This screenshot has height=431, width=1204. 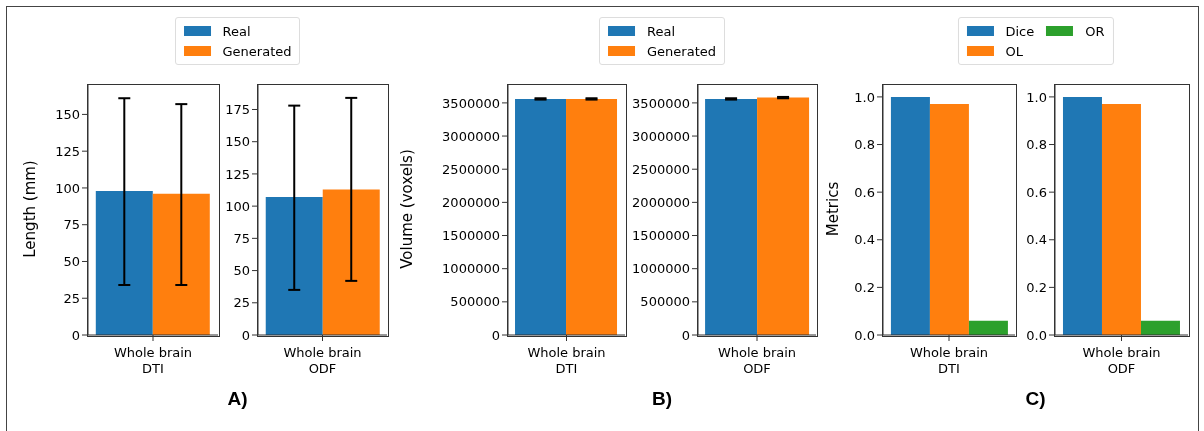 What do you see at coordinates (237, 110) in the screenshot?
I see `y-tick-label: 175` at bounding box center [237, 110].